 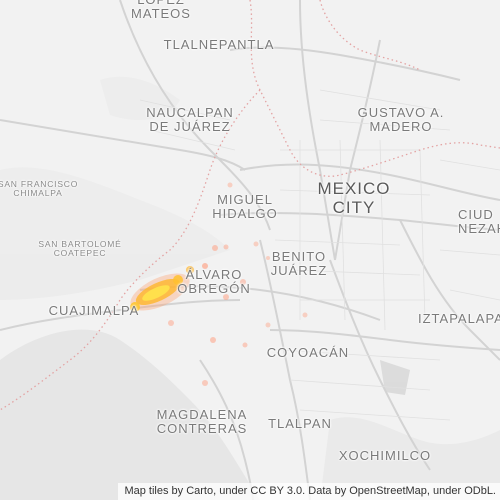 I want to click on label-coyoacan: COYOACÁN, so click(x=308, y=352).